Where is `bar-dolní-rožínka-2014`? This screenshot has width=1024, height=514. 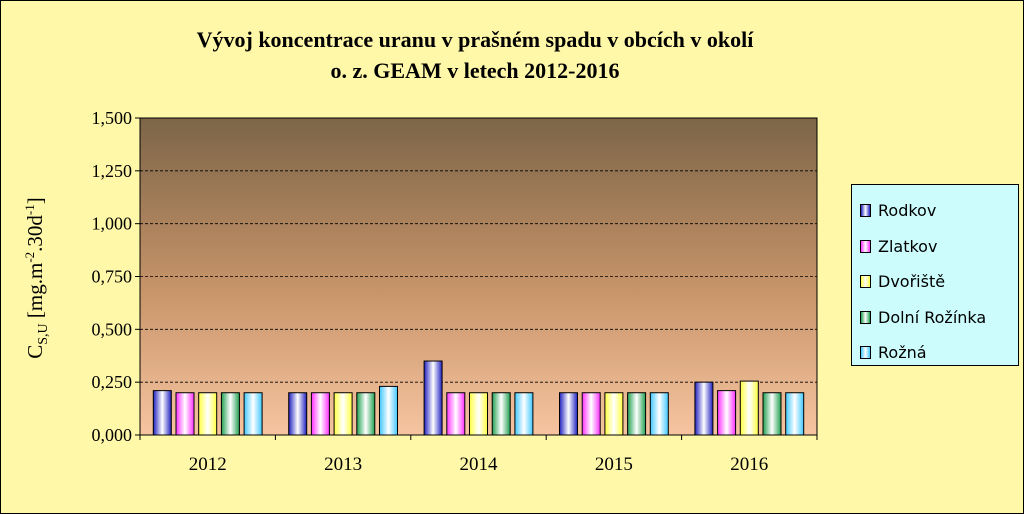 bar-dolní-rožínka-2014 is located at coordinates (501, 414).